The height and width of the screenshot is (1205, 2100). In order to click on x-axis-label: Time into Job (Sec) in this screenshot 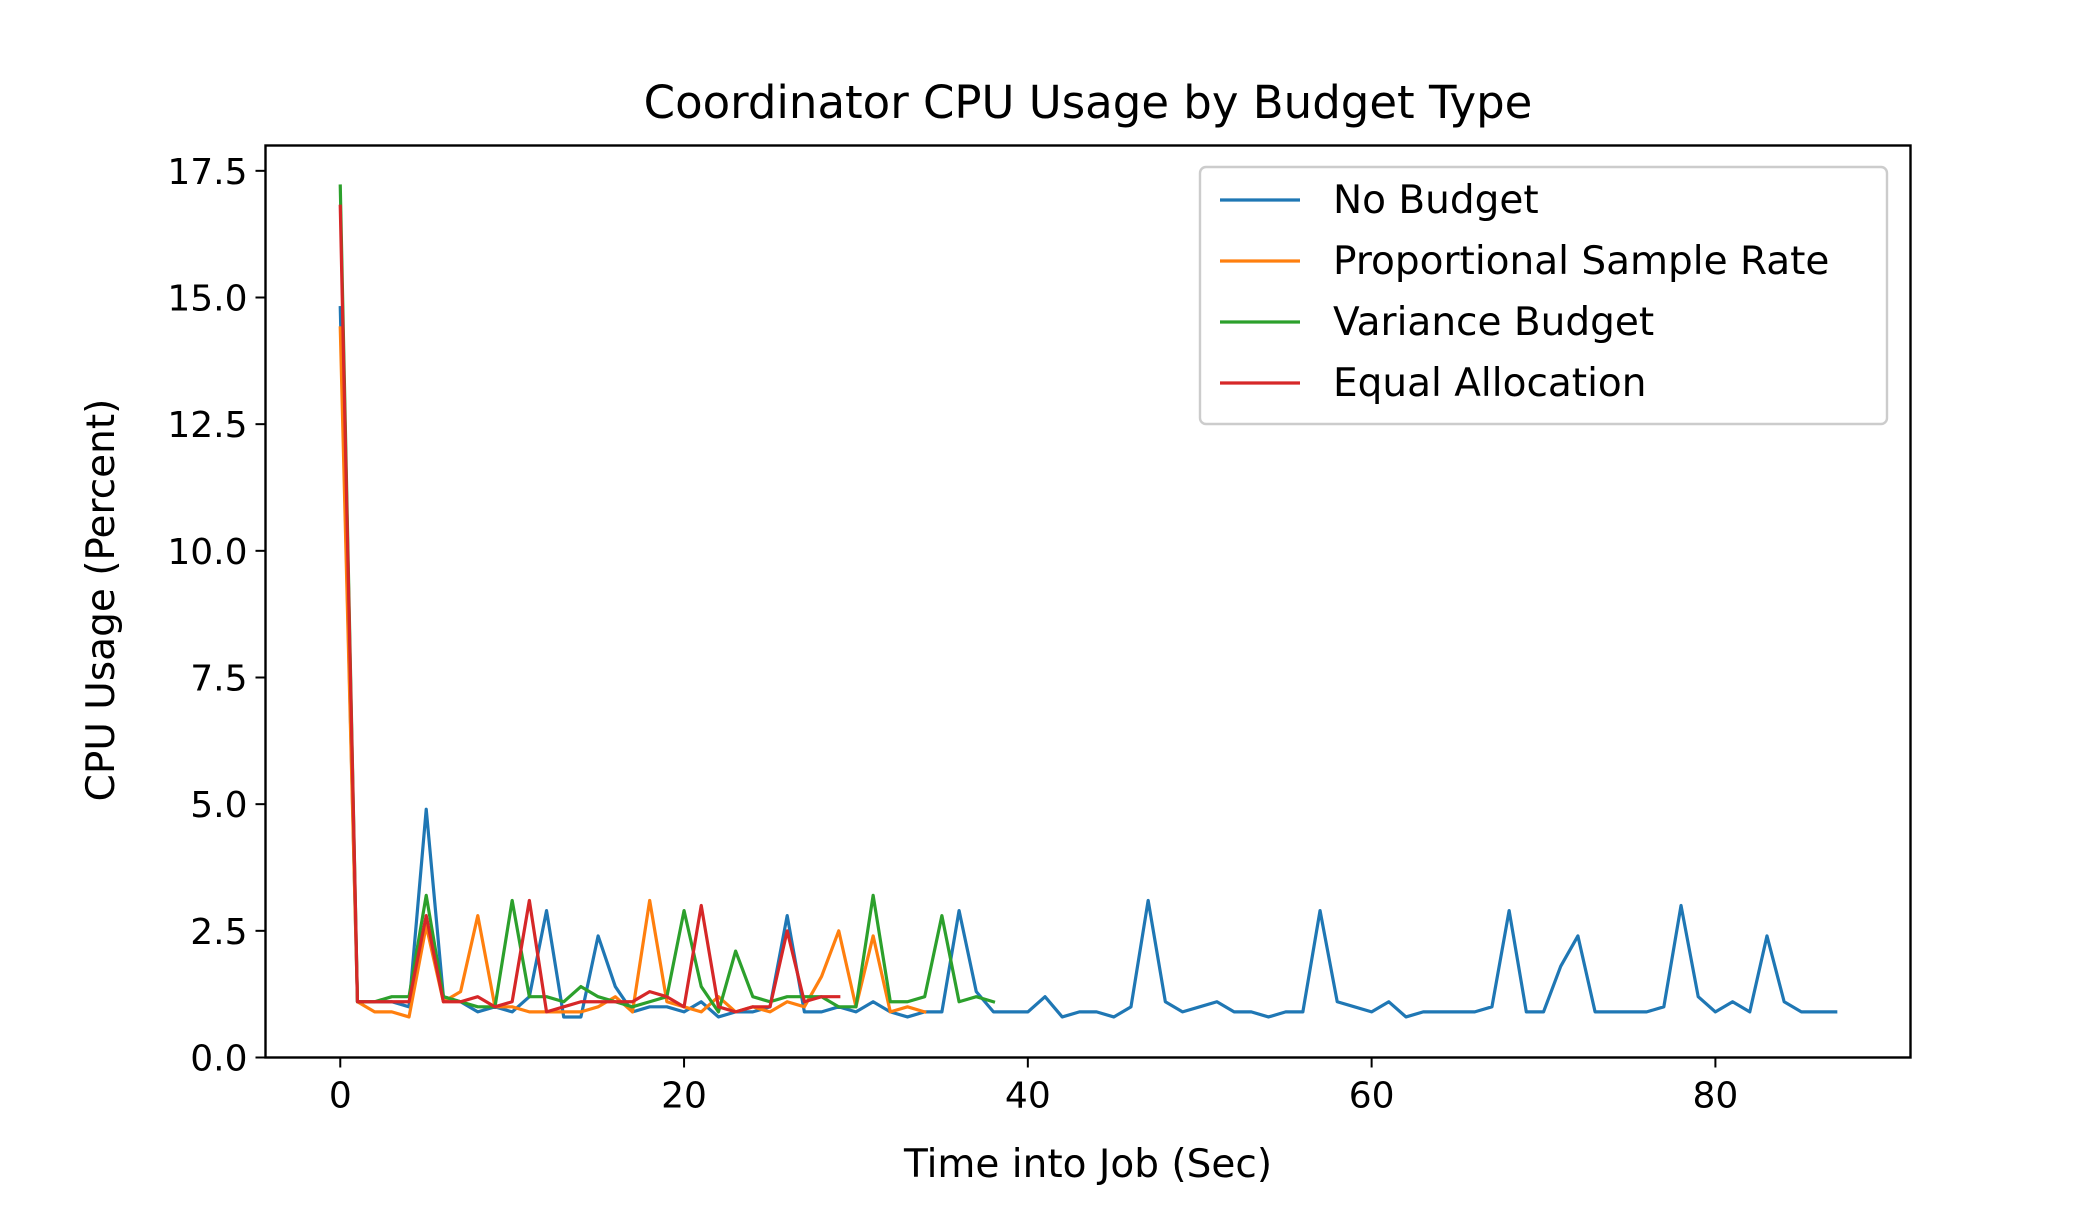, I will do `click(1087, 1164)`.